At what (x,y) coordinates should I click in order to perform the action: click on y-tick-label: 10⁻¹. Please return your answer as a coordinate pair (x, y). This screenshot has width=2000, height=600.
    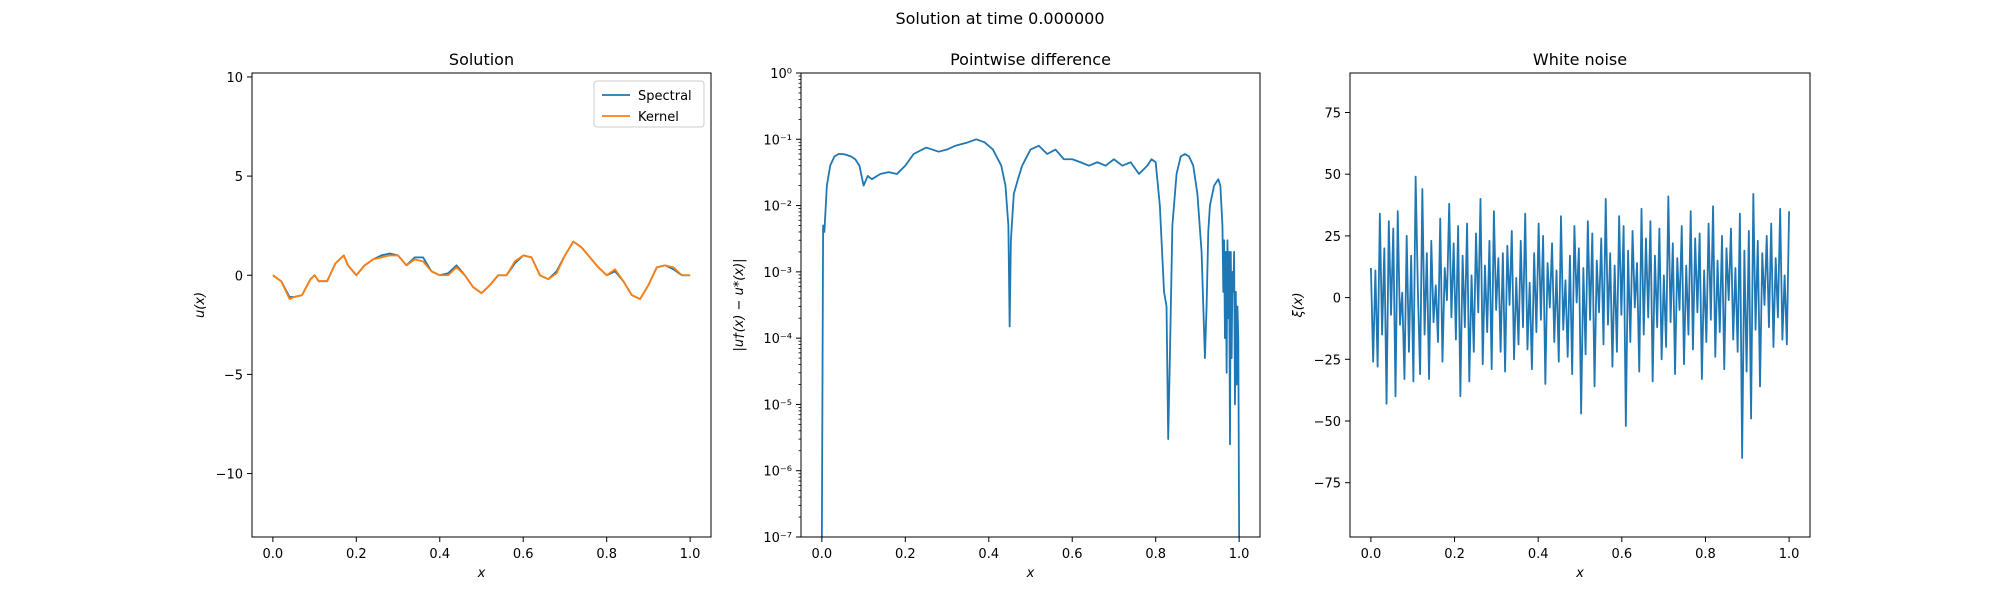
    Looking at the image, I should click on (777, 140).